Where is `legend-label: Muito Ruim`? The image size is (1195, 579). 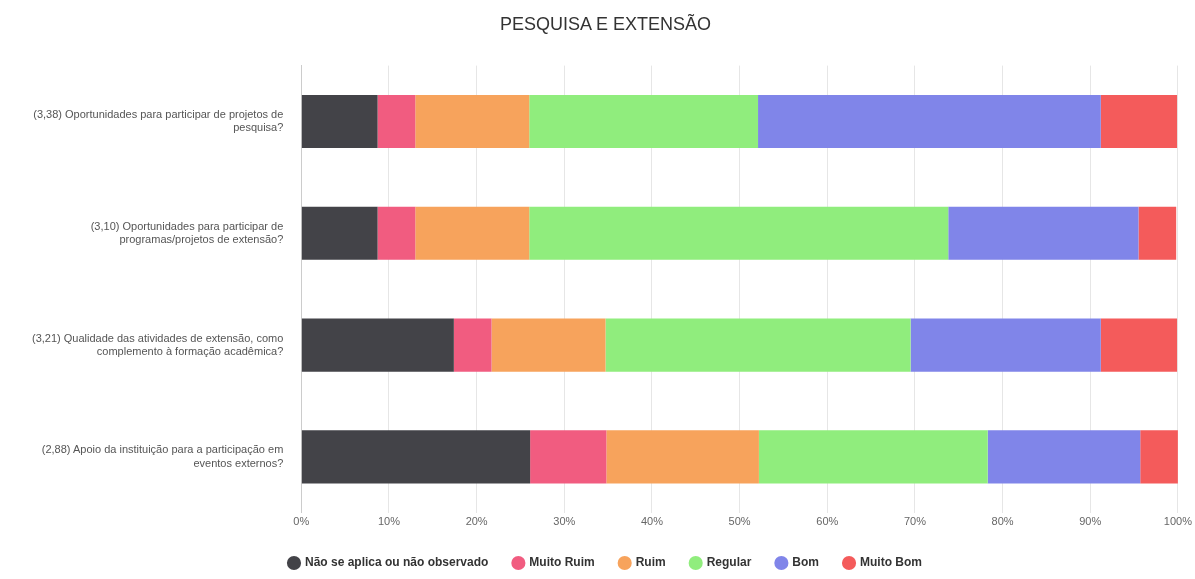 legend-label: Muito Ruim is located at coordinates (562, 562).